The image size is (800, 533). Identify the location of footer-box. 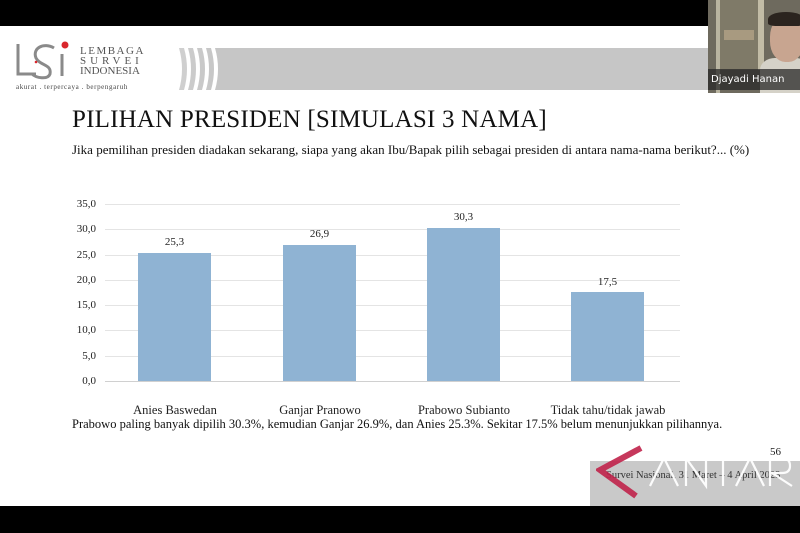
(695, 483).